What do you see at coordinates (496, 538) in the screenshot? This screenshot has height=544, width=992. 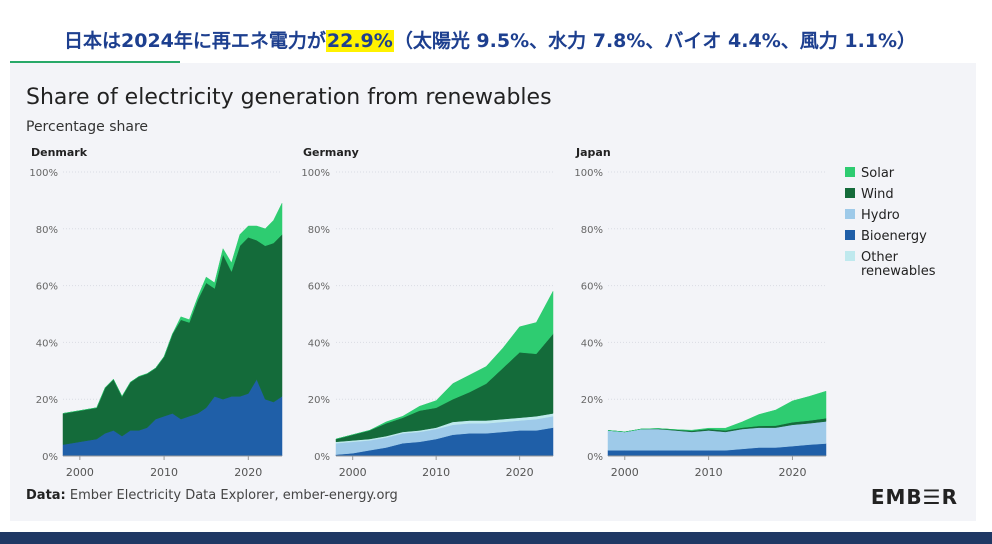 I see `bottom-bar` at bounding box center [496, 538].